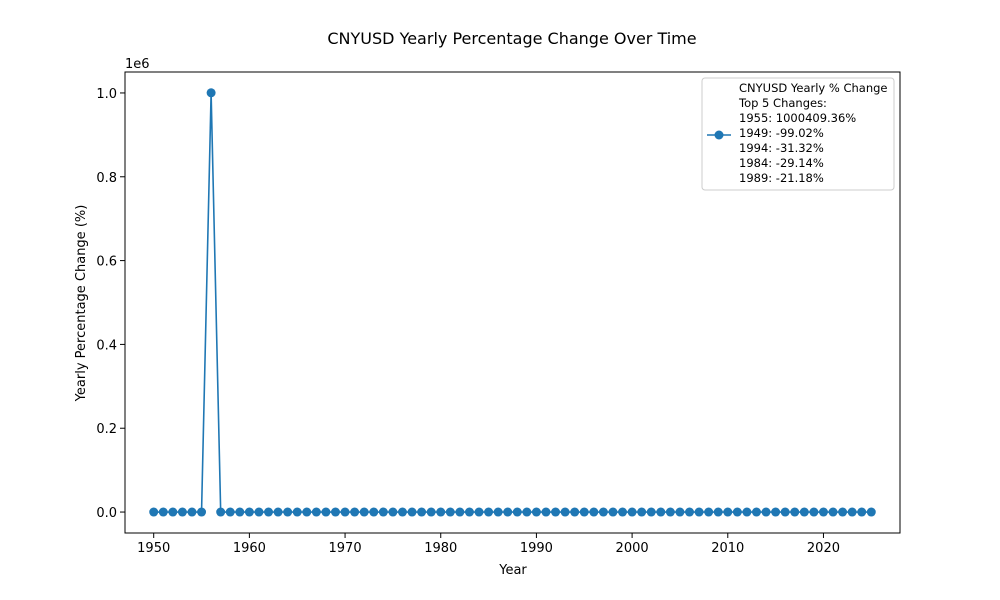  What do you see at coordinates (781, 148) in the screenshot?
I see `legend-entry-line: 1994: -31.32%` at bounding box center [781, 148].